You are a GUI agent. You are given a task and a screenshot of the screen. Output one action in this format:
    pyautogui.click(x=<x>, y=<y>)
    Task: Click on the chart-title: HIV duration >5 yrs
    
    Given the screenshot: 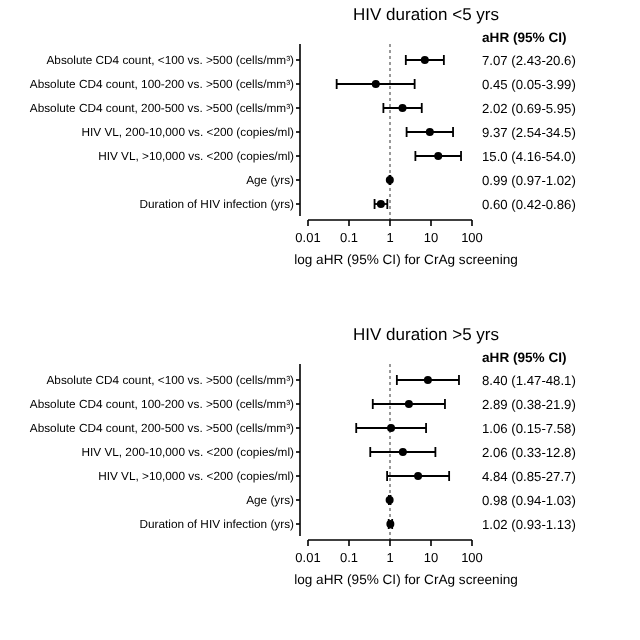 What is the action you would take?
    pyautogui.click(x=426, y=334)
    